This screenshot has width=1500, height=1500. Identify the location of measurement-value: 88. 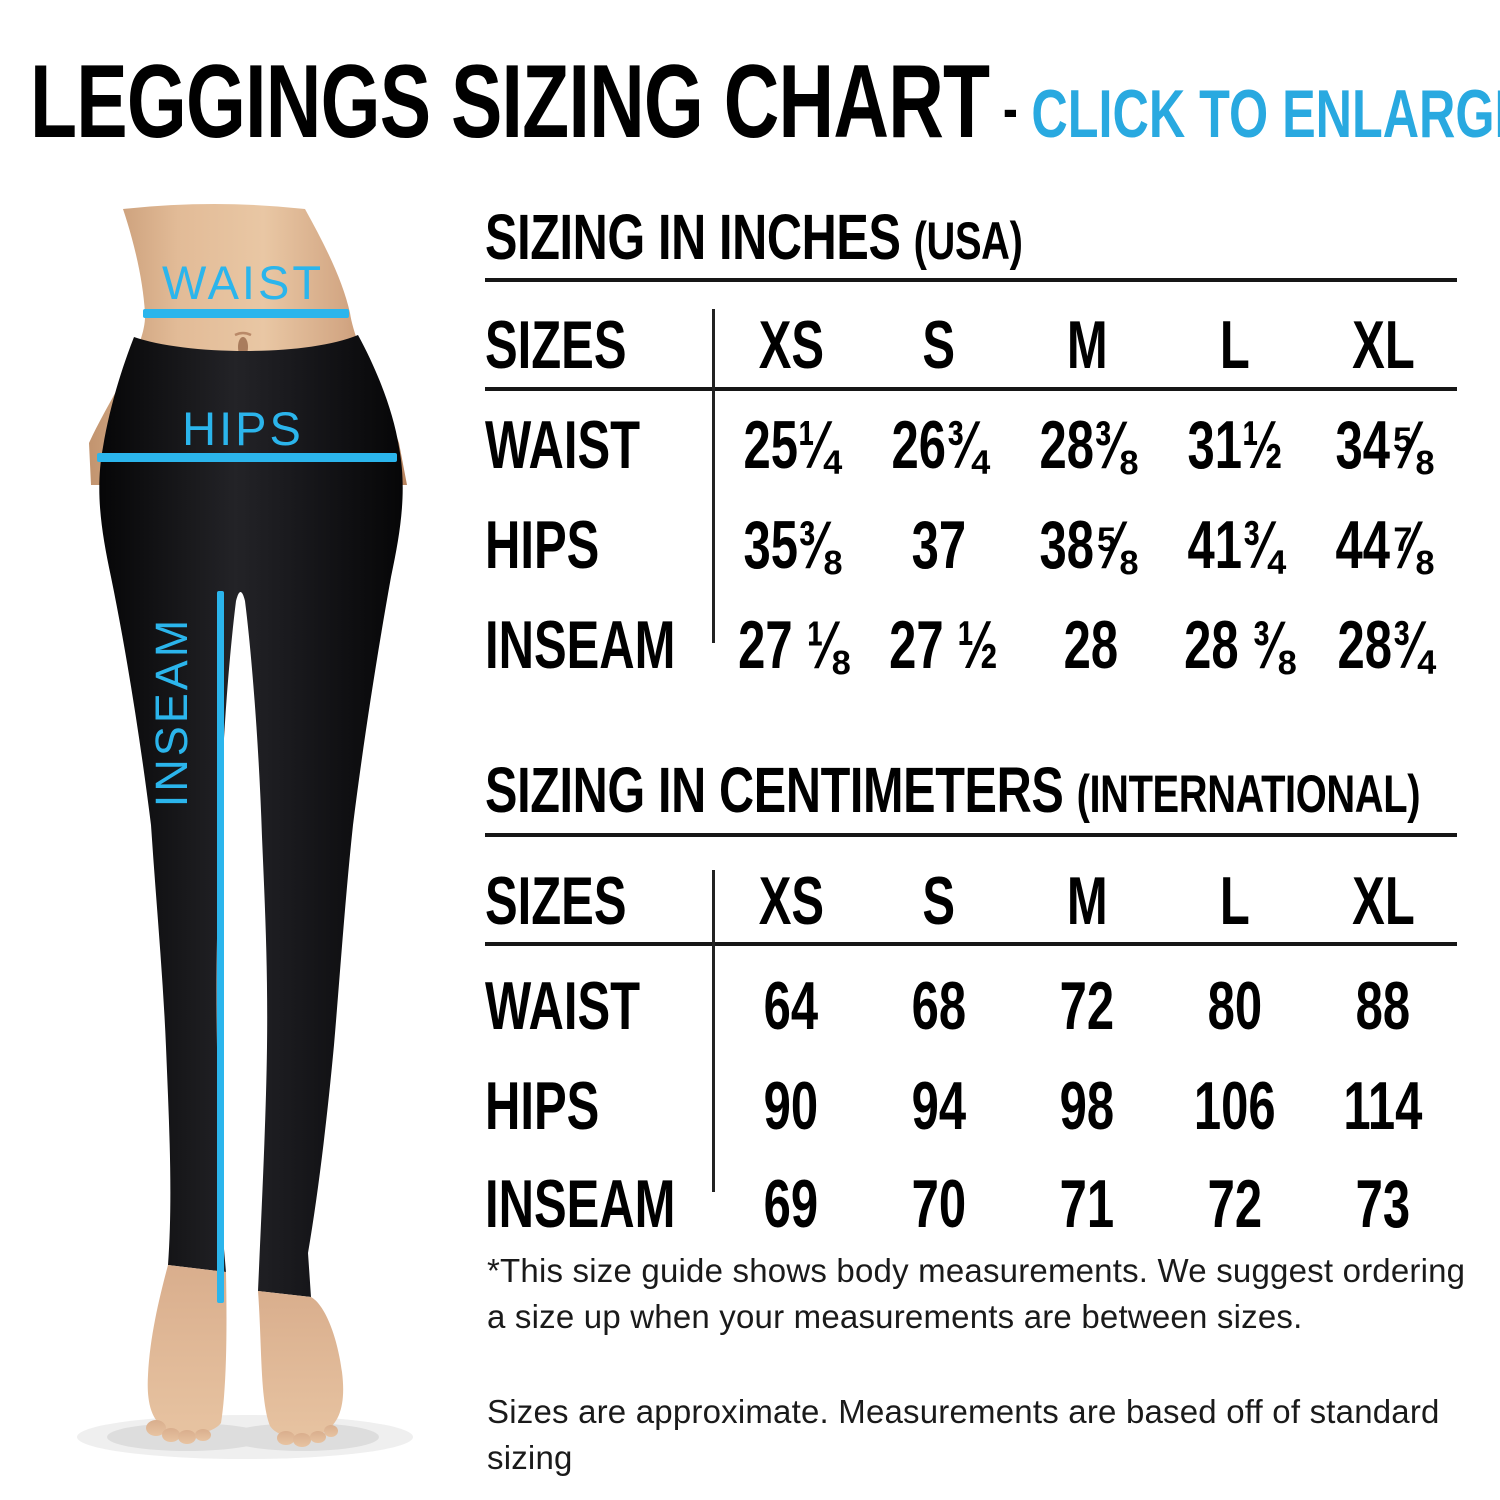
(1383, 1006).